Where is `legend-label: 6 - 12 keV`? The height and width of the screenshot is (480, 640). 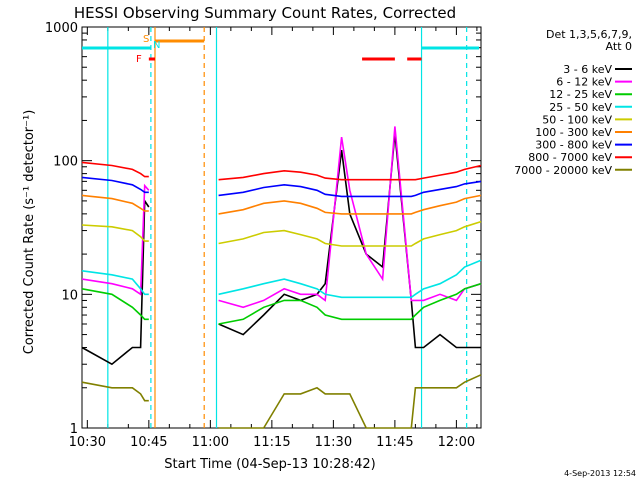
legend-label: 6 - 12 keV is located at coordinates (584, 82).